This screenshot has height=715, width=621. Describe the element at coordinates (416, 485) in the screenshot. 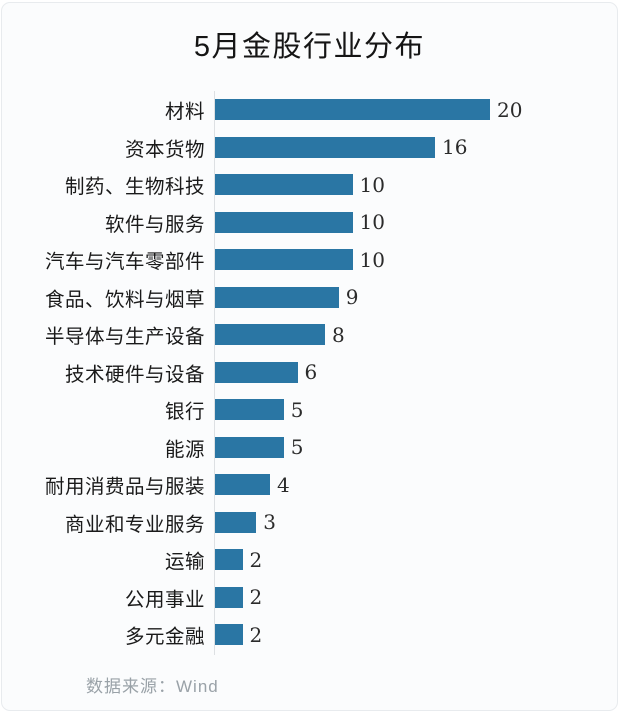

I see `bar-area: 4` at that location.